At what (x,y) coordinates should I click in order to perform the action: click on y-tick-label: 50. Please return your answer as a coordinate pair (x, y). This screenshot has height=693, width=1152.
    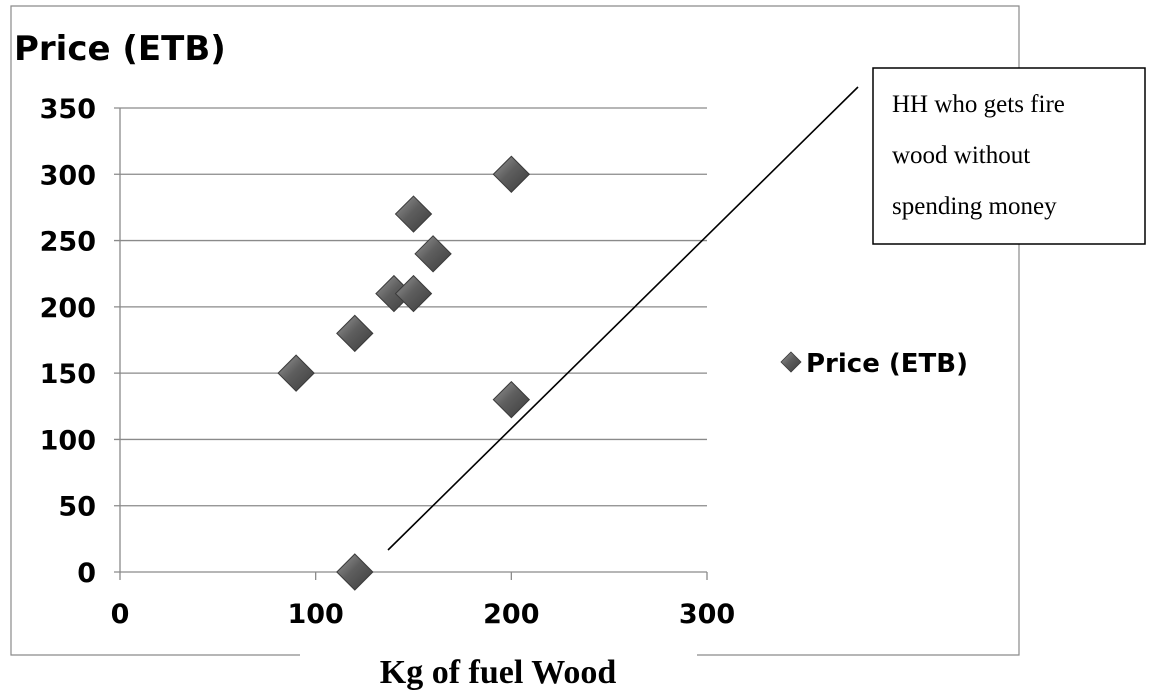
    Looking at the image, I should click on (77, 507).